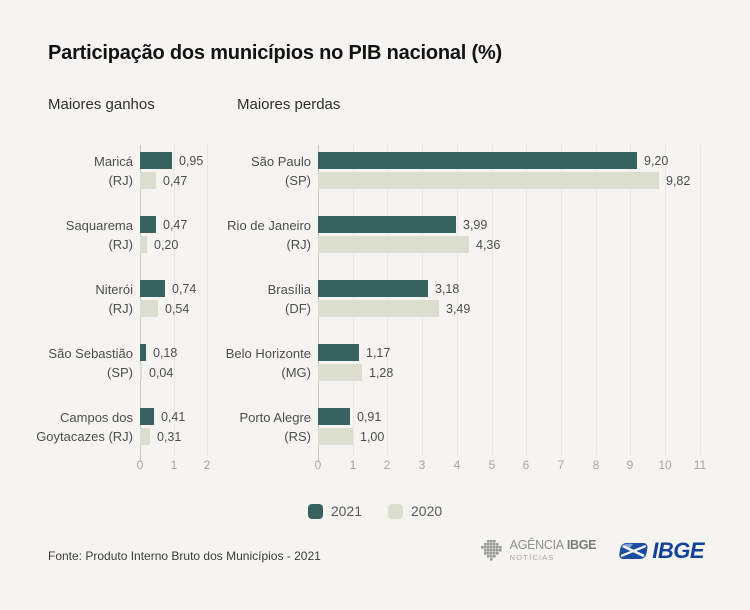 The height and width of the screenshot is (610, 750). I want to click on ibge-icon, so click(633, 551).